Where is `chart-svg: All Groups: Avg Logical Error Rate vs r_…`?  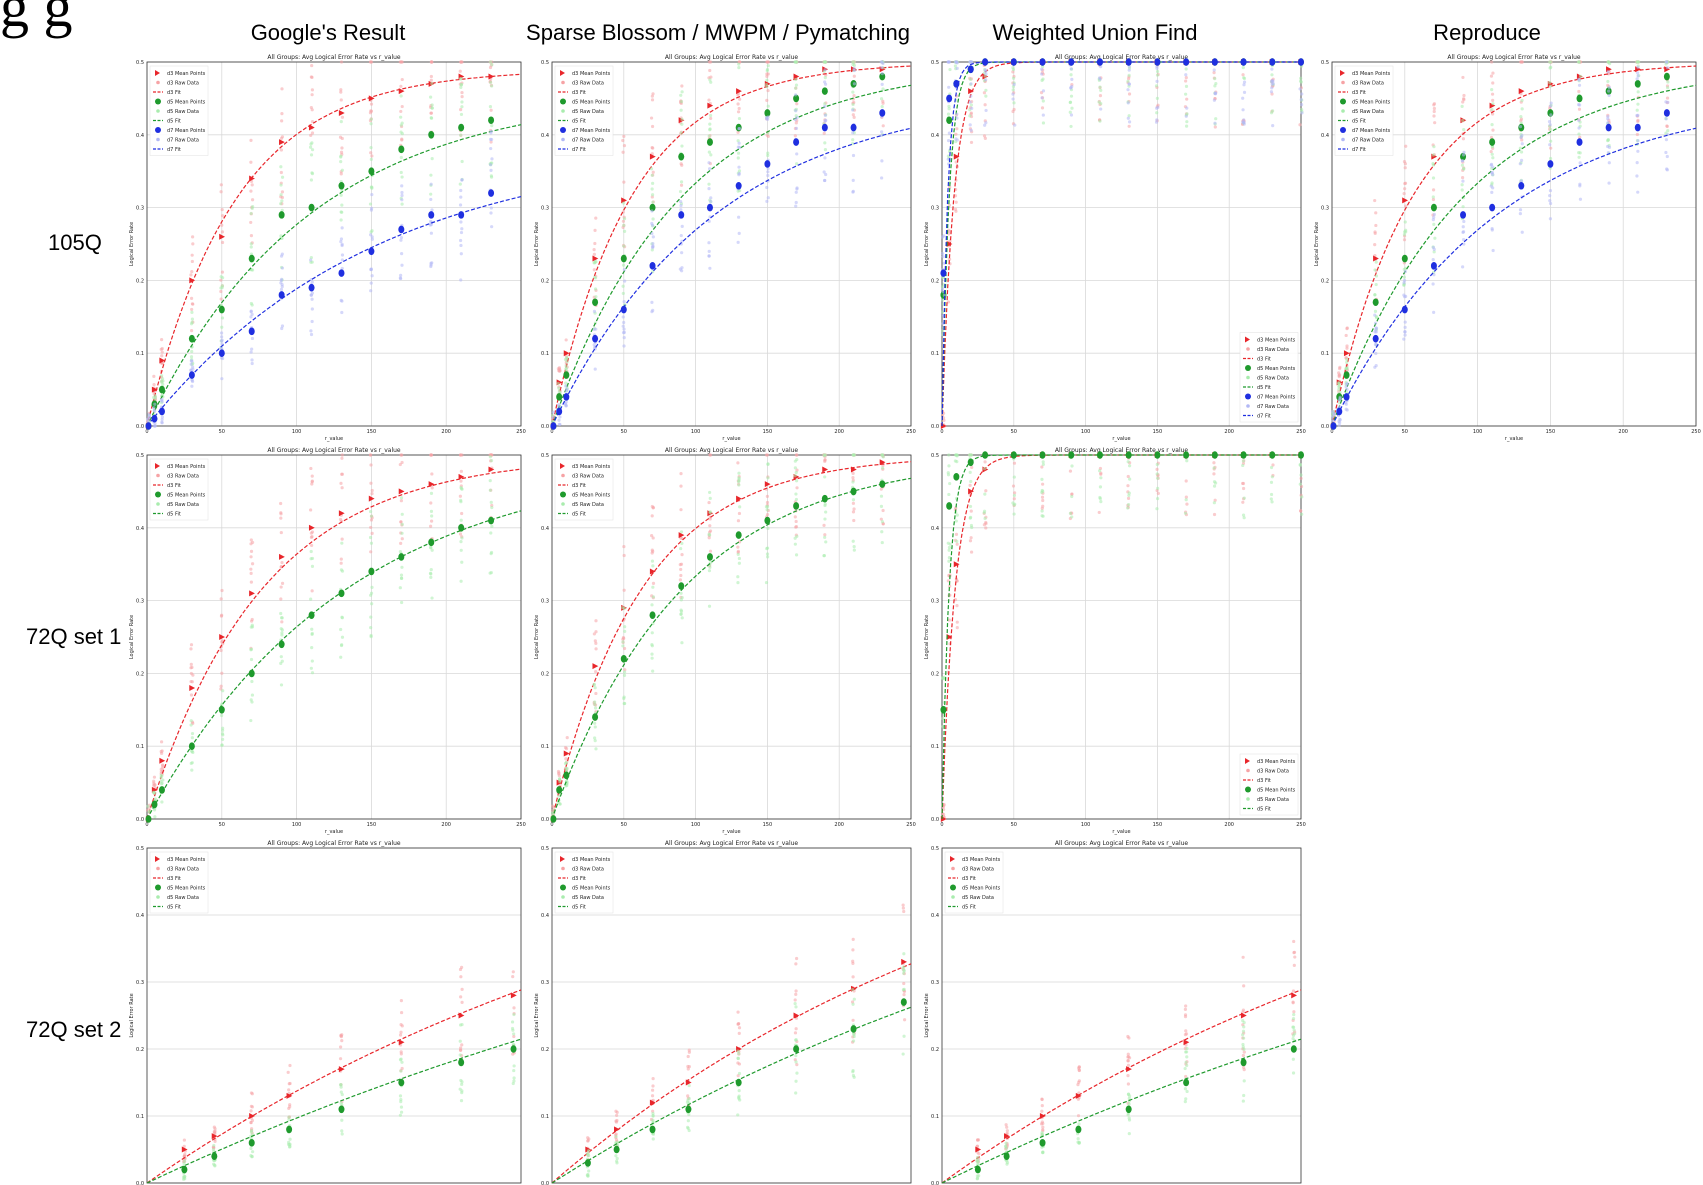
chart-svg: All Groups: Avg Logical Error Rate vs r_… is located at coordinates (1115, 641).